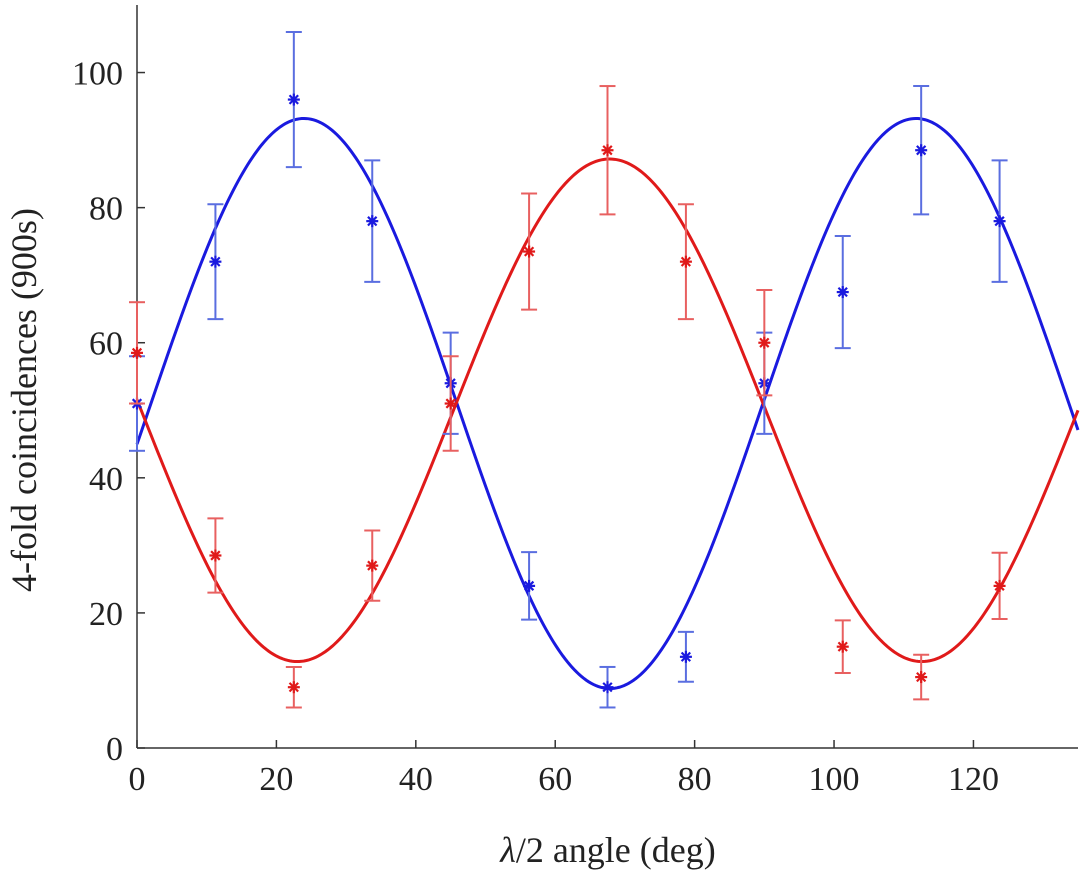 Image resolution: width=1081 pixels, height=875 pixels. What do you see at coordinates (106, 344) in the screenshot?
I see `y-tick-label: 60` at bounding box center [106, 344].